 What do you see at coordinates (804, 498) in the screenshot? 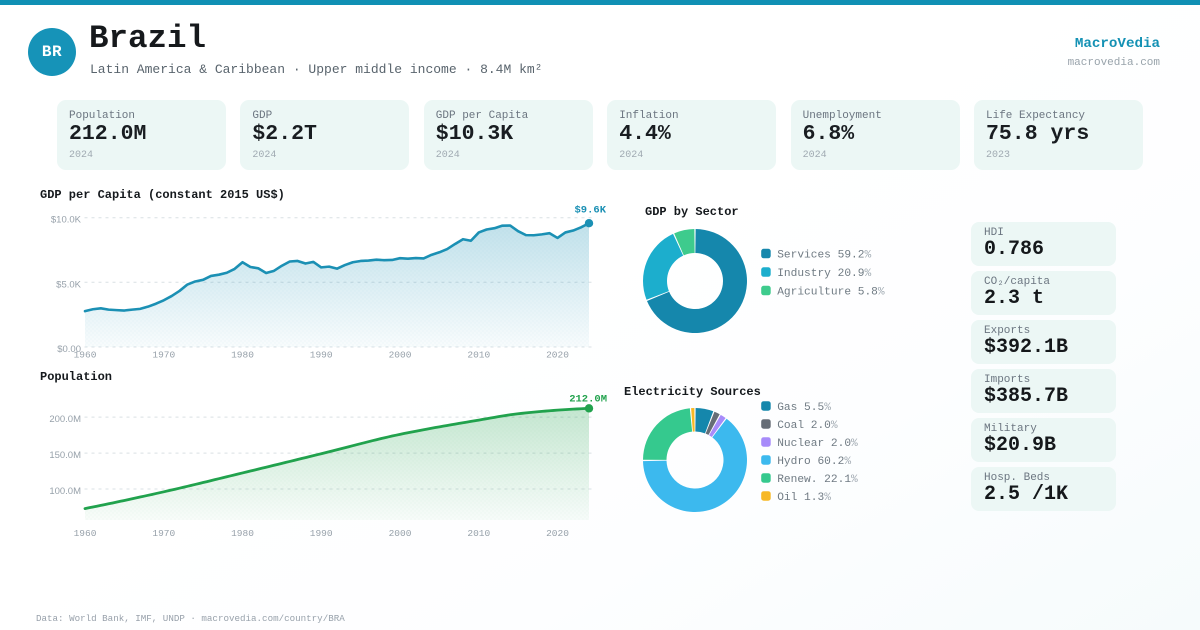
I see `svg-text: Oil 1.3%` at bounding box center [804, 498].